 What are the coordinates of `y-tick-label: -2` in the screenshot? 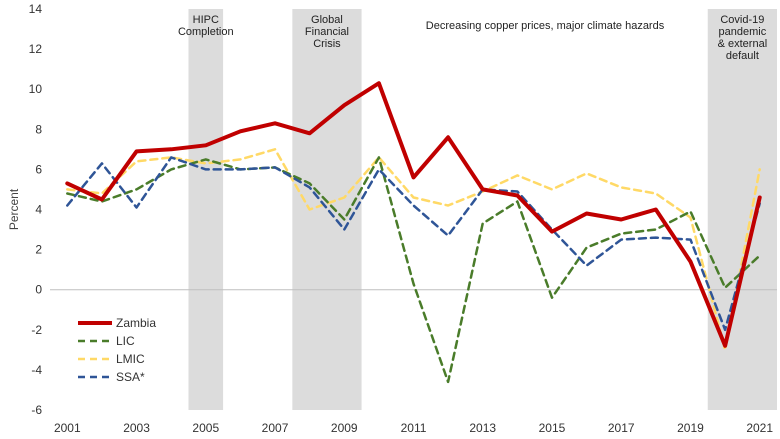 It's located at (36, 330).